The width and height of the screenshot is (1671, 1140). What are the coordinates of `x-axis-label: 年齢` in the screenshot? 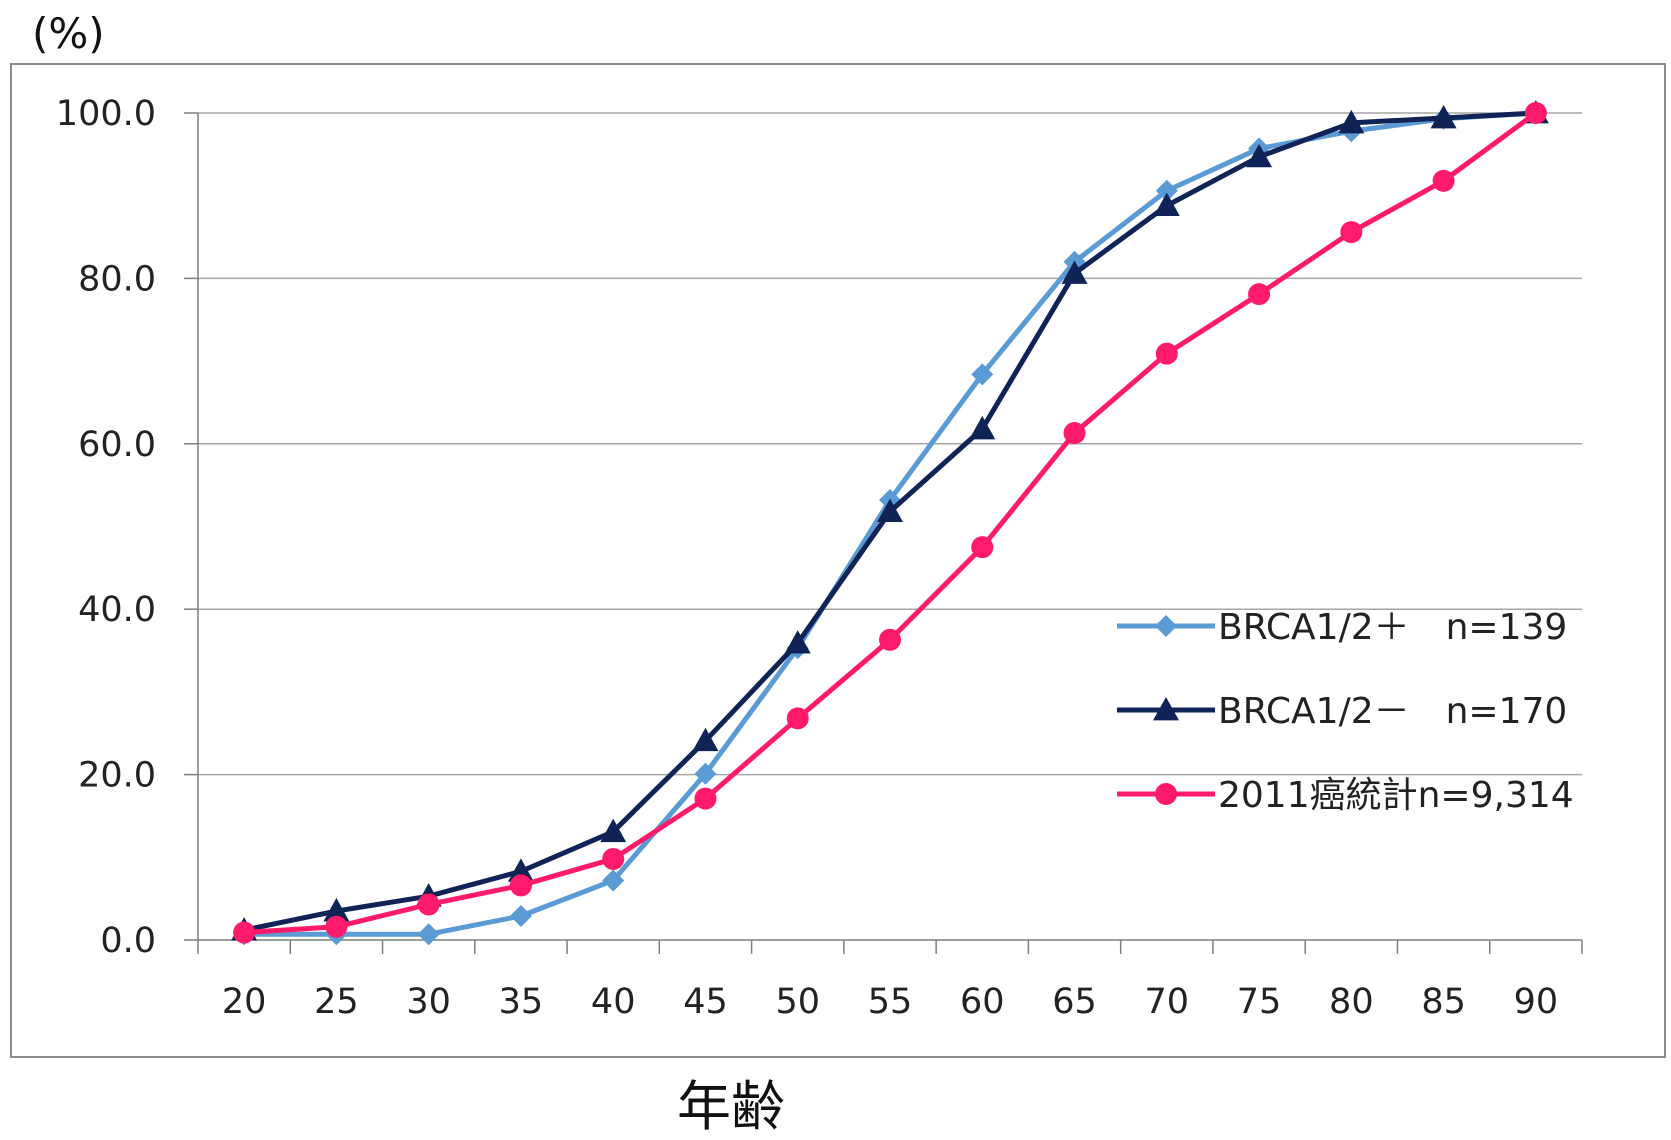 It's located at (731, 1105).